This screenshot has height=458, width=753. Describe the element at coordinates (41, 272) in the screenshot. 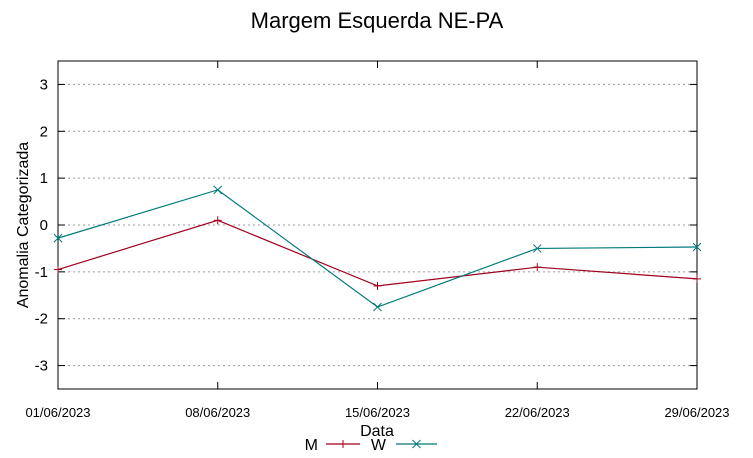

I see `y-tick-label: -1` at that location.